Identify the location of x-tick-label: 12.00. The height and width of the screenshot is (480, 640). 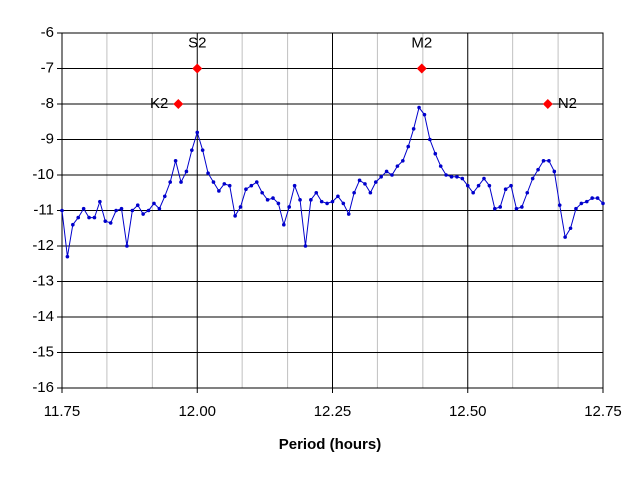
(197, 411).